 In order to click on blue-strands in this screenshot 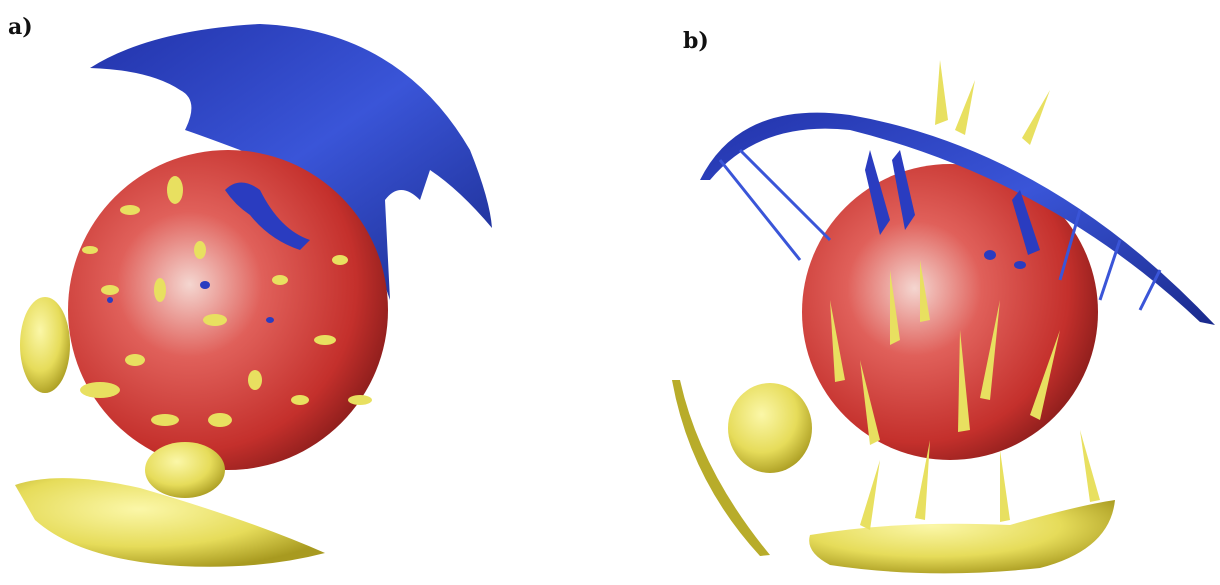, I will do `click(940, 229)`.